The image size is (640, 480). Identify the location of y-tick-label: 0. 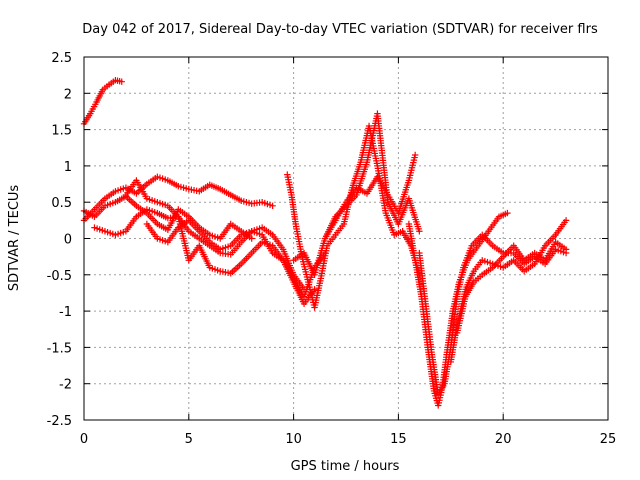
(68, 240).